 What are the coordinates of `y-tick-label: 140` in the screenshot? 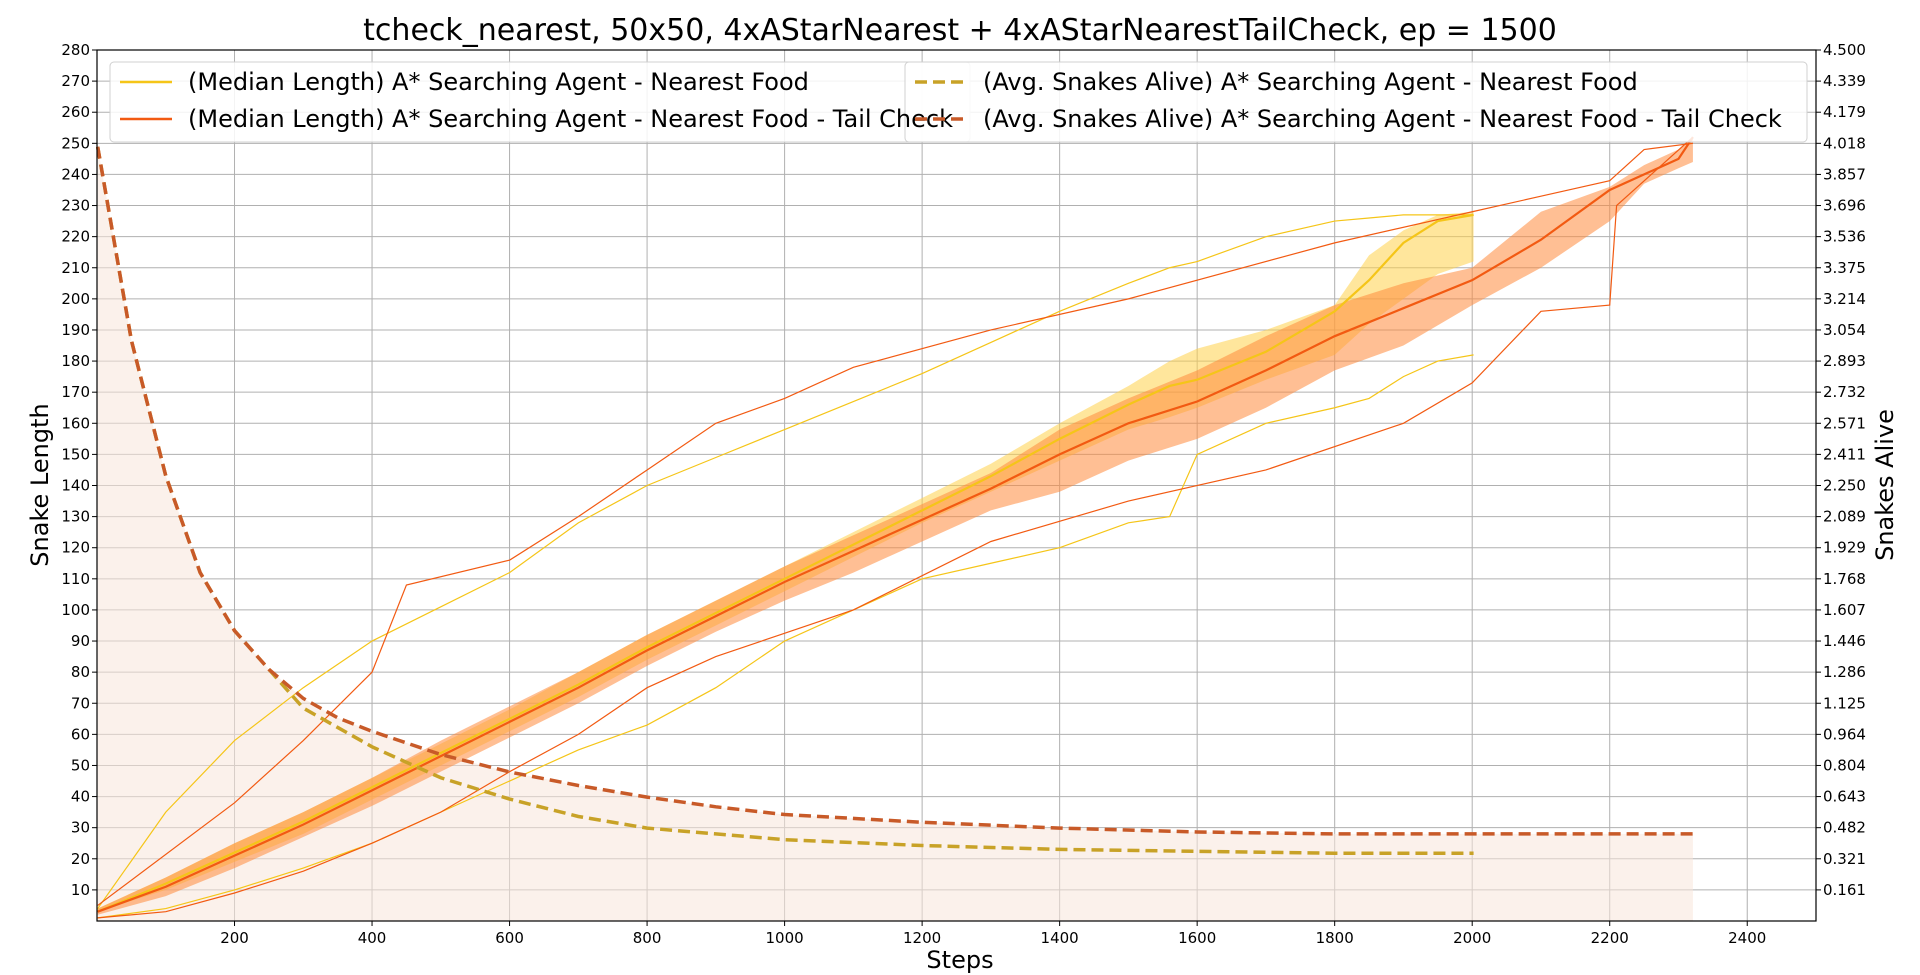 It's located at (75, 486).